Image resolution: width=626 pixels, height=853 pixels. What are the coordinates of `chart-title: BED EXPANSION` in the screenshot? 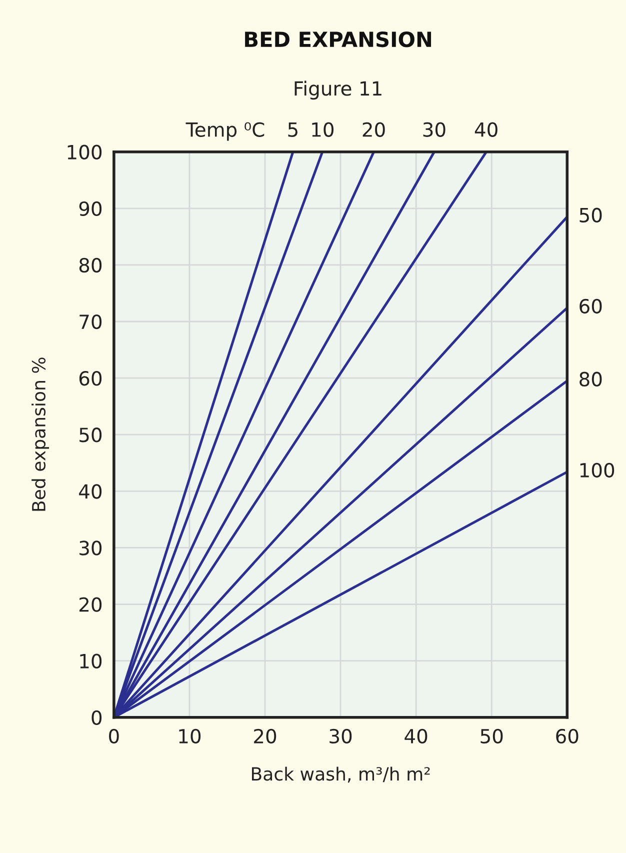 It's located at (338, 39).